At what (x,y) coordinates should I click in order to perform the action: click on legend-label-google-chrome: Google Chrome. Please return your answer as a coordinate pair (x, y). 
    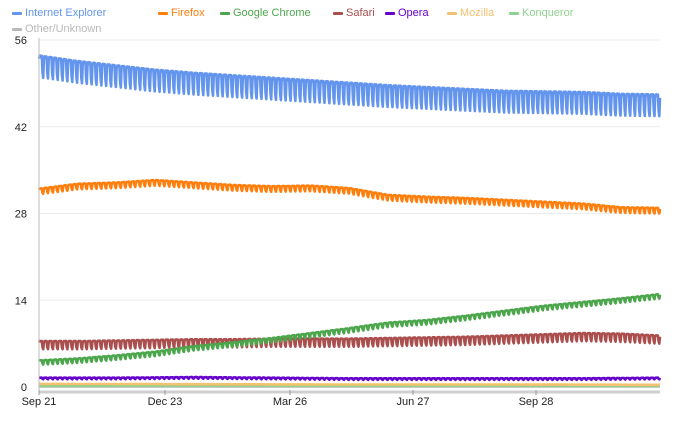
    Looking at the image, I should click on (272, 13).